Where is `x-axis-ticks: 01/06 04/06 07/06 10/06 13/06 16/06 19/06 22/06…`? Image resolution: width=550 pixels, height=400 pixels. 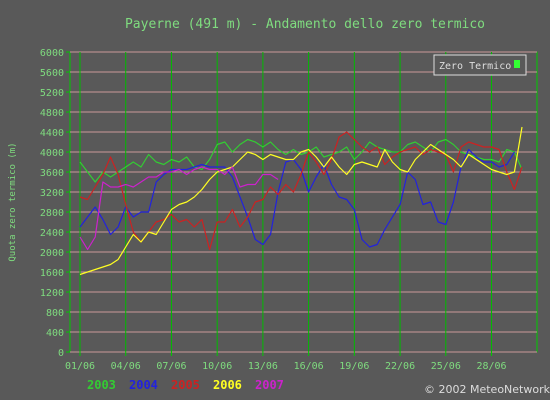
x-axis-ticks: 01/06 04/06 07/06 10/06 13/06 16/06 19/06 22/06… is located at coordinates (286, 362).